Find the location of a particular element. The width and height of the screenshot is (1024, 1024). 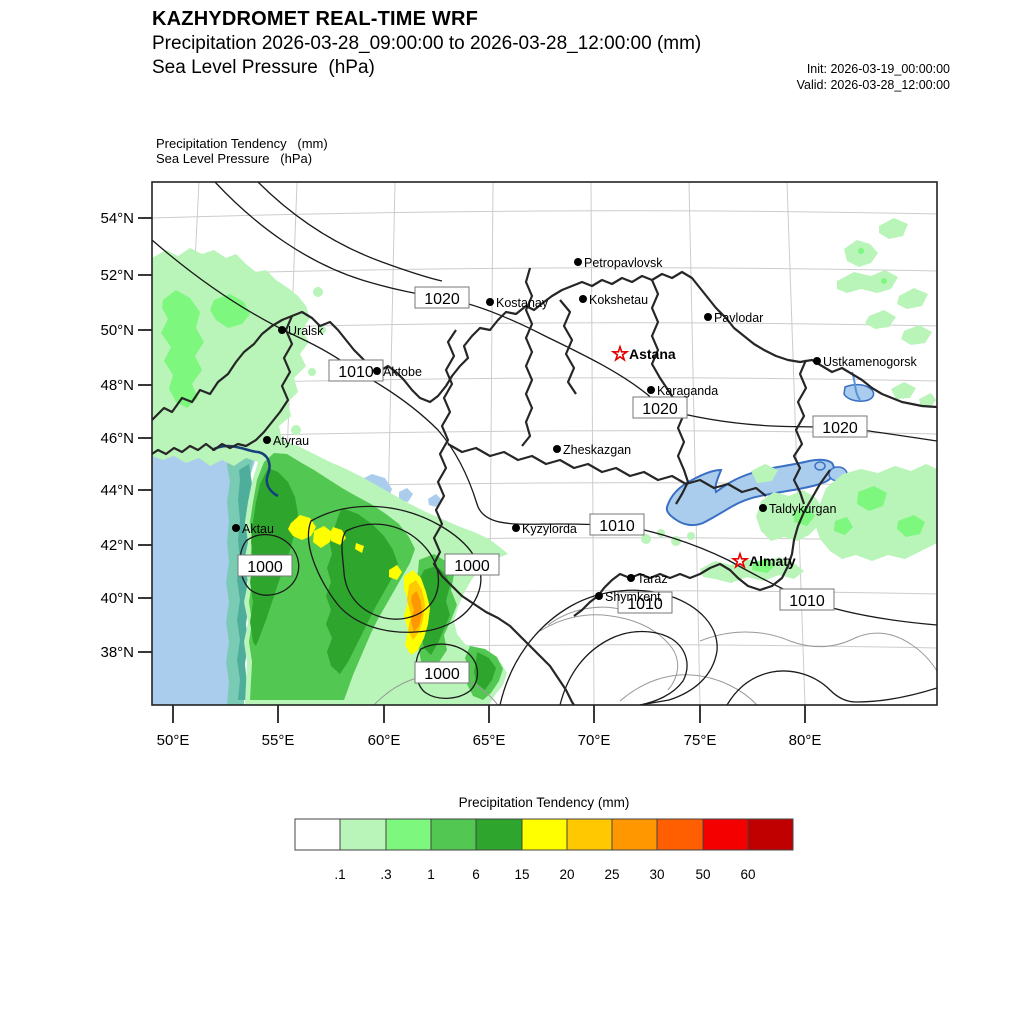

slp-subtitle: Sea Level Pressure (hPa) is located at coordinates (263, 67).